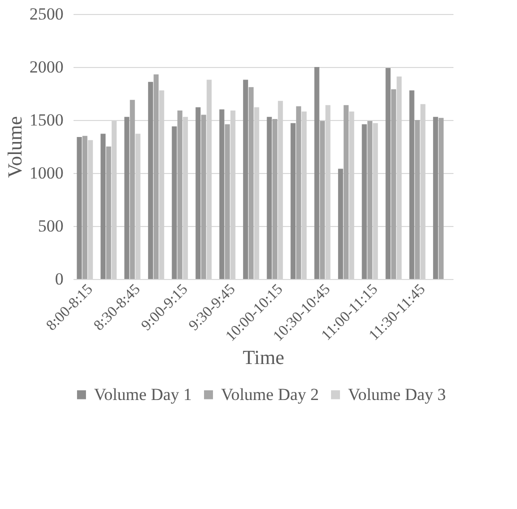 Image resolution: width=517 pixels, height=509 pixels. What do you see at coordinates (47, 14) in the screenshot?
I see `y-tick-label: 2500` at bounding box center [47, 14].